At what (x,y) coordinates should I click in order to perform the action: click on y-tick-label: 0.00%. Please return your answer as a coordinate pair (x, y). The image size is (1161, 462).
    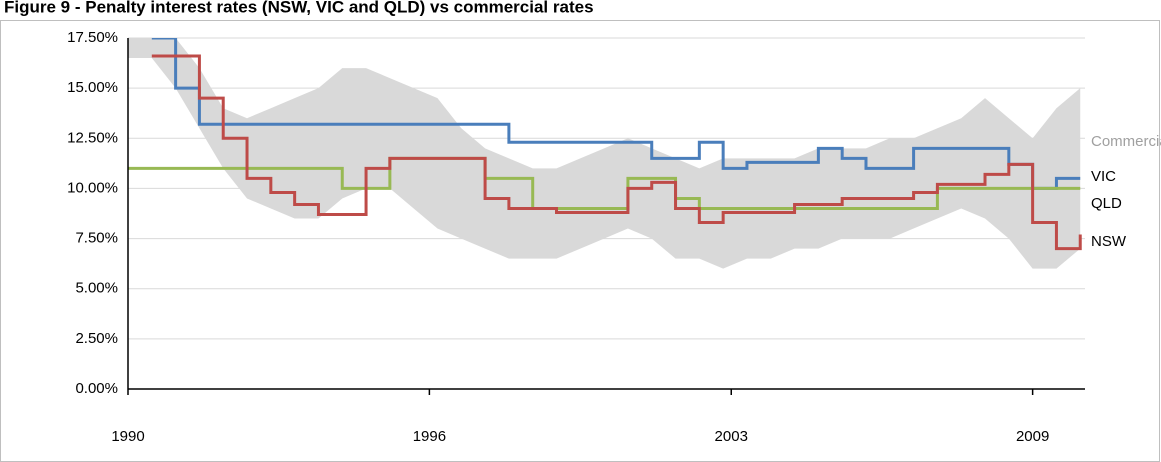
    Looking at the image, I should click on (96, 388).